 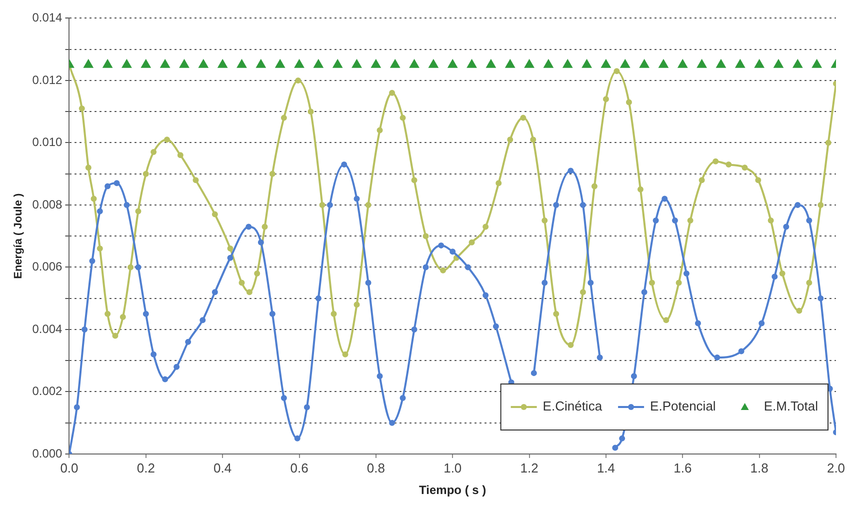 What do you see at coordinates (683, 406) in the screenshot?
I see `legend-label: E.Potencial` at bounding box center [683, 406].